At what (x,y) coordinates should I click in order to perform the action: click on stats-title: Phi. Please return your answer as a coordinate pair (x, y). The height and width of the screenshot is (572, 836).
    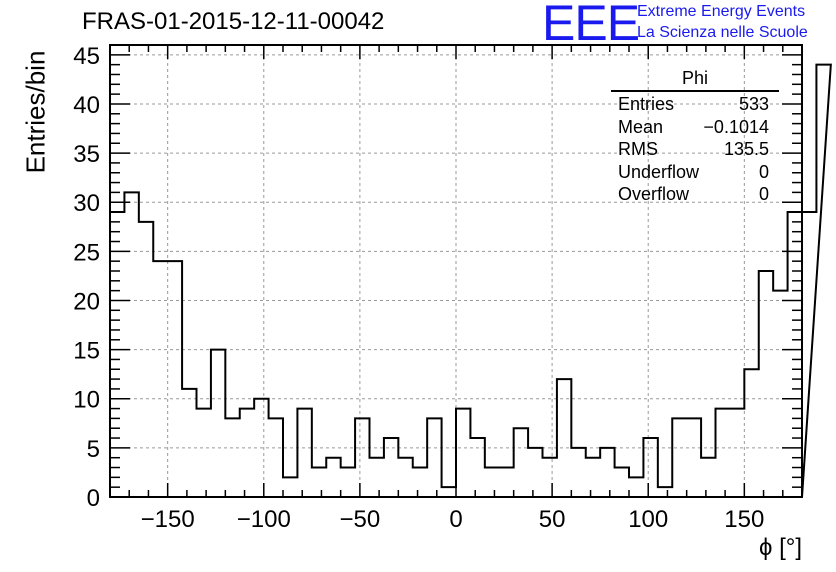
    Looking at the image, I should click on (695, 80).